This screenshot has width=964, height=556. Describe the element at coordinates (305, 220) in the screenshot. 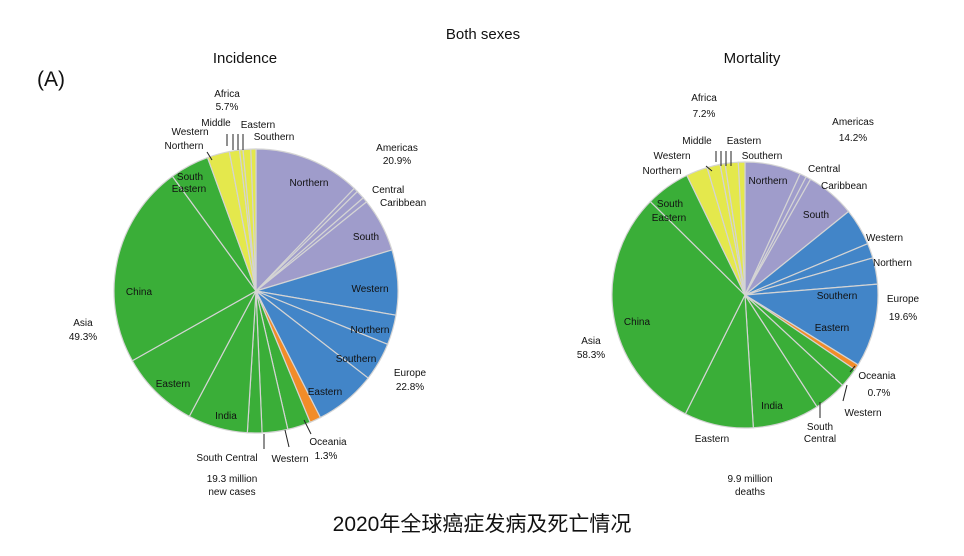

I see `incidence-slice-americas` at that location.